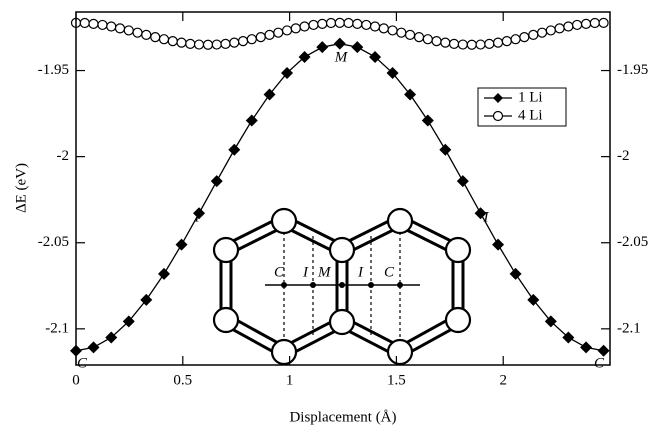 This screenshot has height=433, width=653. Describe the element at coordinates (76, 380) in the screenshot. I see `x-tick-label: 0` at that location.